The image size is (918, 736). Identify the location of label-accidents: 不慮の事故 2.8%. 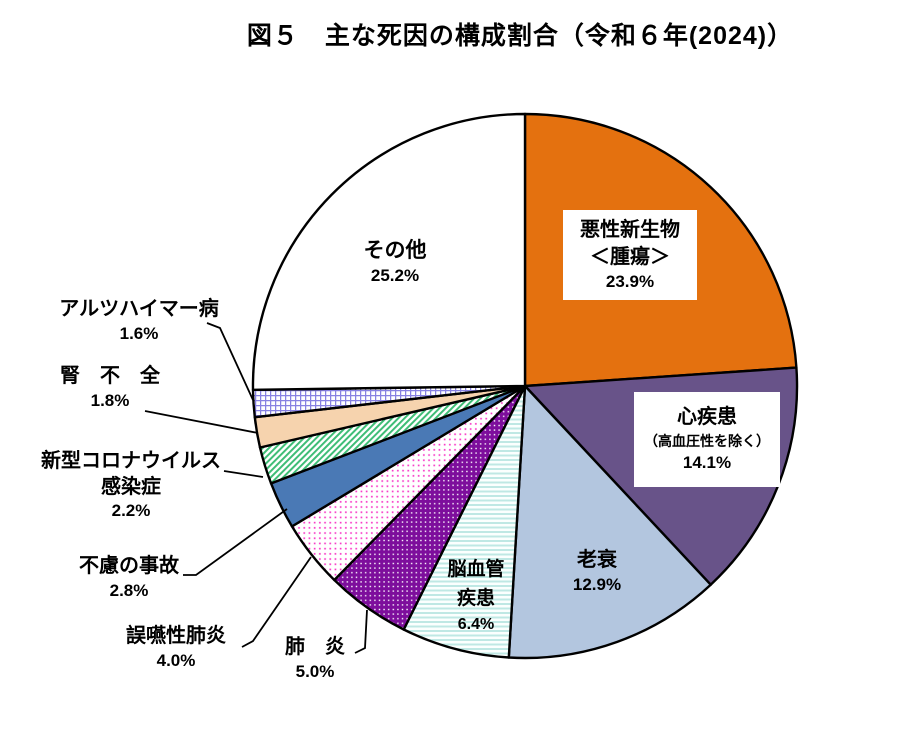
(129, 577).